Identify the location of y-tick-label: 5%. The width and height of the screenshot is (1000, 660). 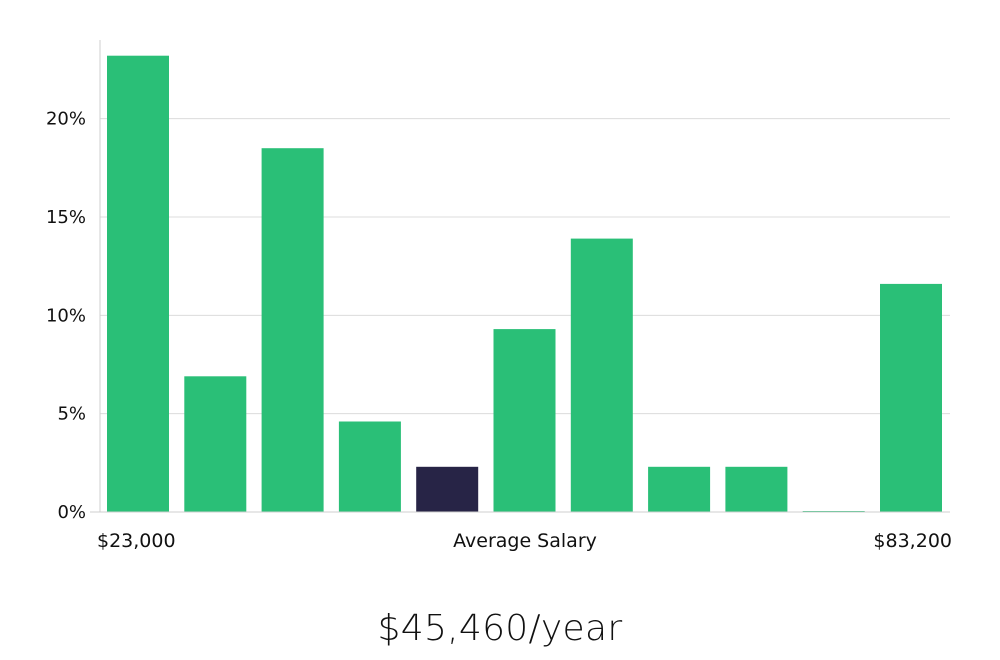
(71, 414).